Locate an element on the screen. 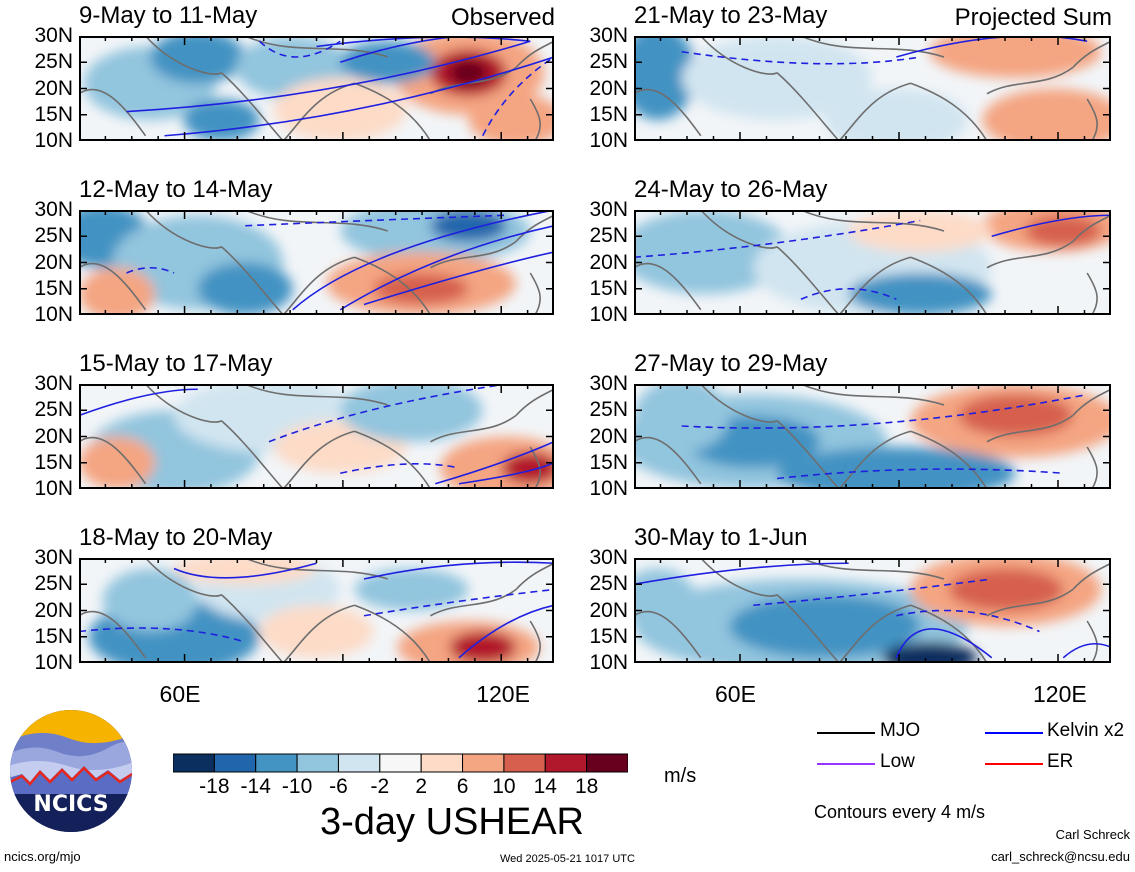 The width and height of the screenshot is (1135, 872). panel-tag: Observed is located at coordinates (502, 17).